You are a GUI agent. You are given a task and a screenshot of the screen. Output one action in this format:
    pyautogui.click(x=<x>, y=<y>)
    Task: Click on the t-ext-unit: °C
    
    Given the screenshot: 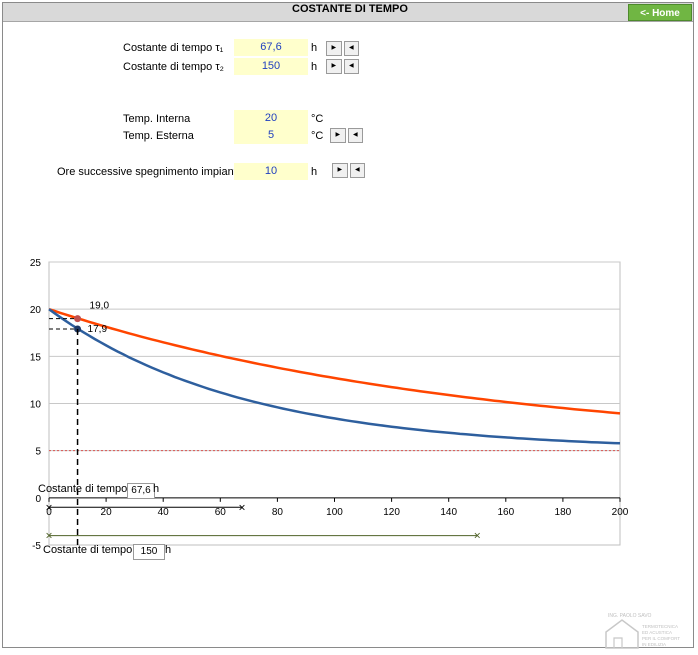 What is the action you would take?
    pyautogui.click(x=317, y=136)
    